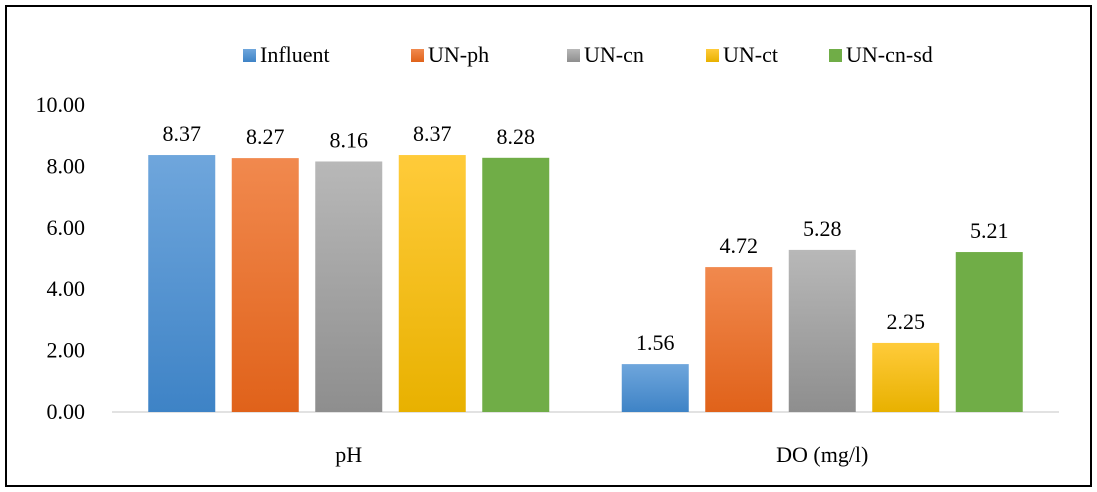  What do you see at coordinates (614, 54) in the screenshot?
I see `legend-label-un-cn: UN-cn` at bounding box center [614, 54].